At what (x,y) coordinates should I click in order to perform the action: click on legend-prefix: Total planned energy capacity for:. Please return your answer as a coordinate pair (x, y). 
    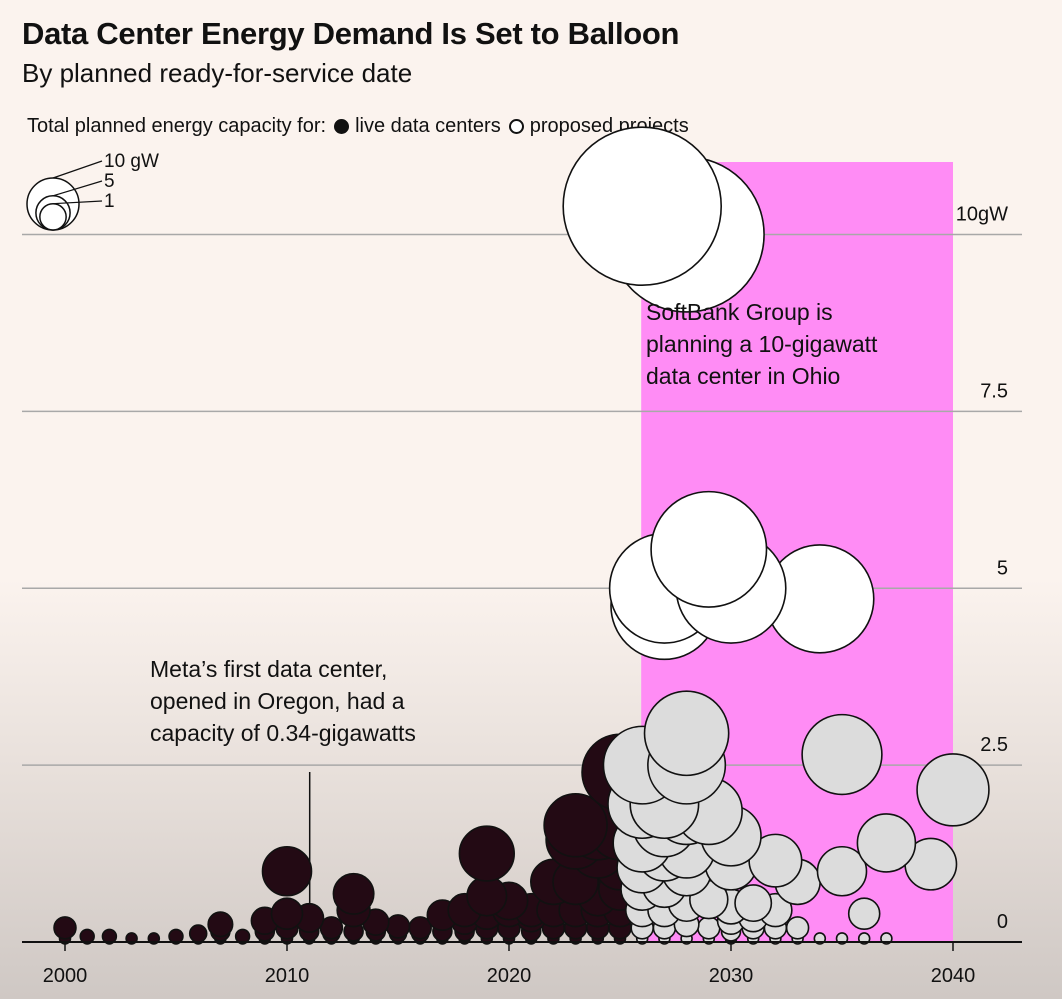
    Looking at the image, I should click on (177, 126).